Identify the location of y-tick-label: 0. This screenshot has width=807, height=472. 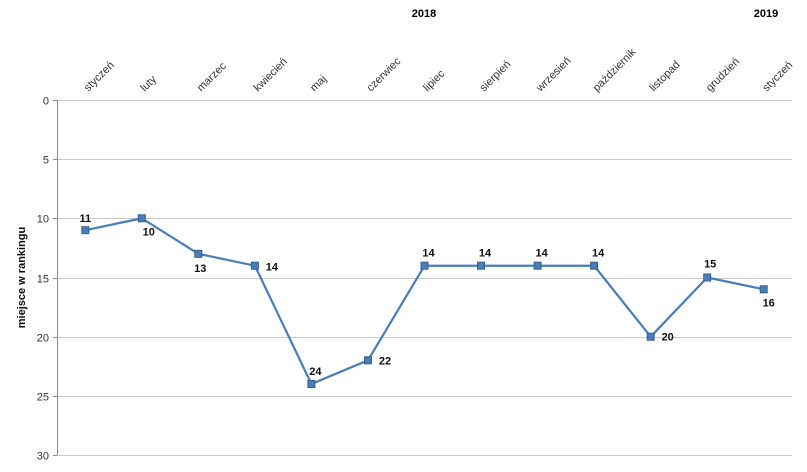
(46, 102).